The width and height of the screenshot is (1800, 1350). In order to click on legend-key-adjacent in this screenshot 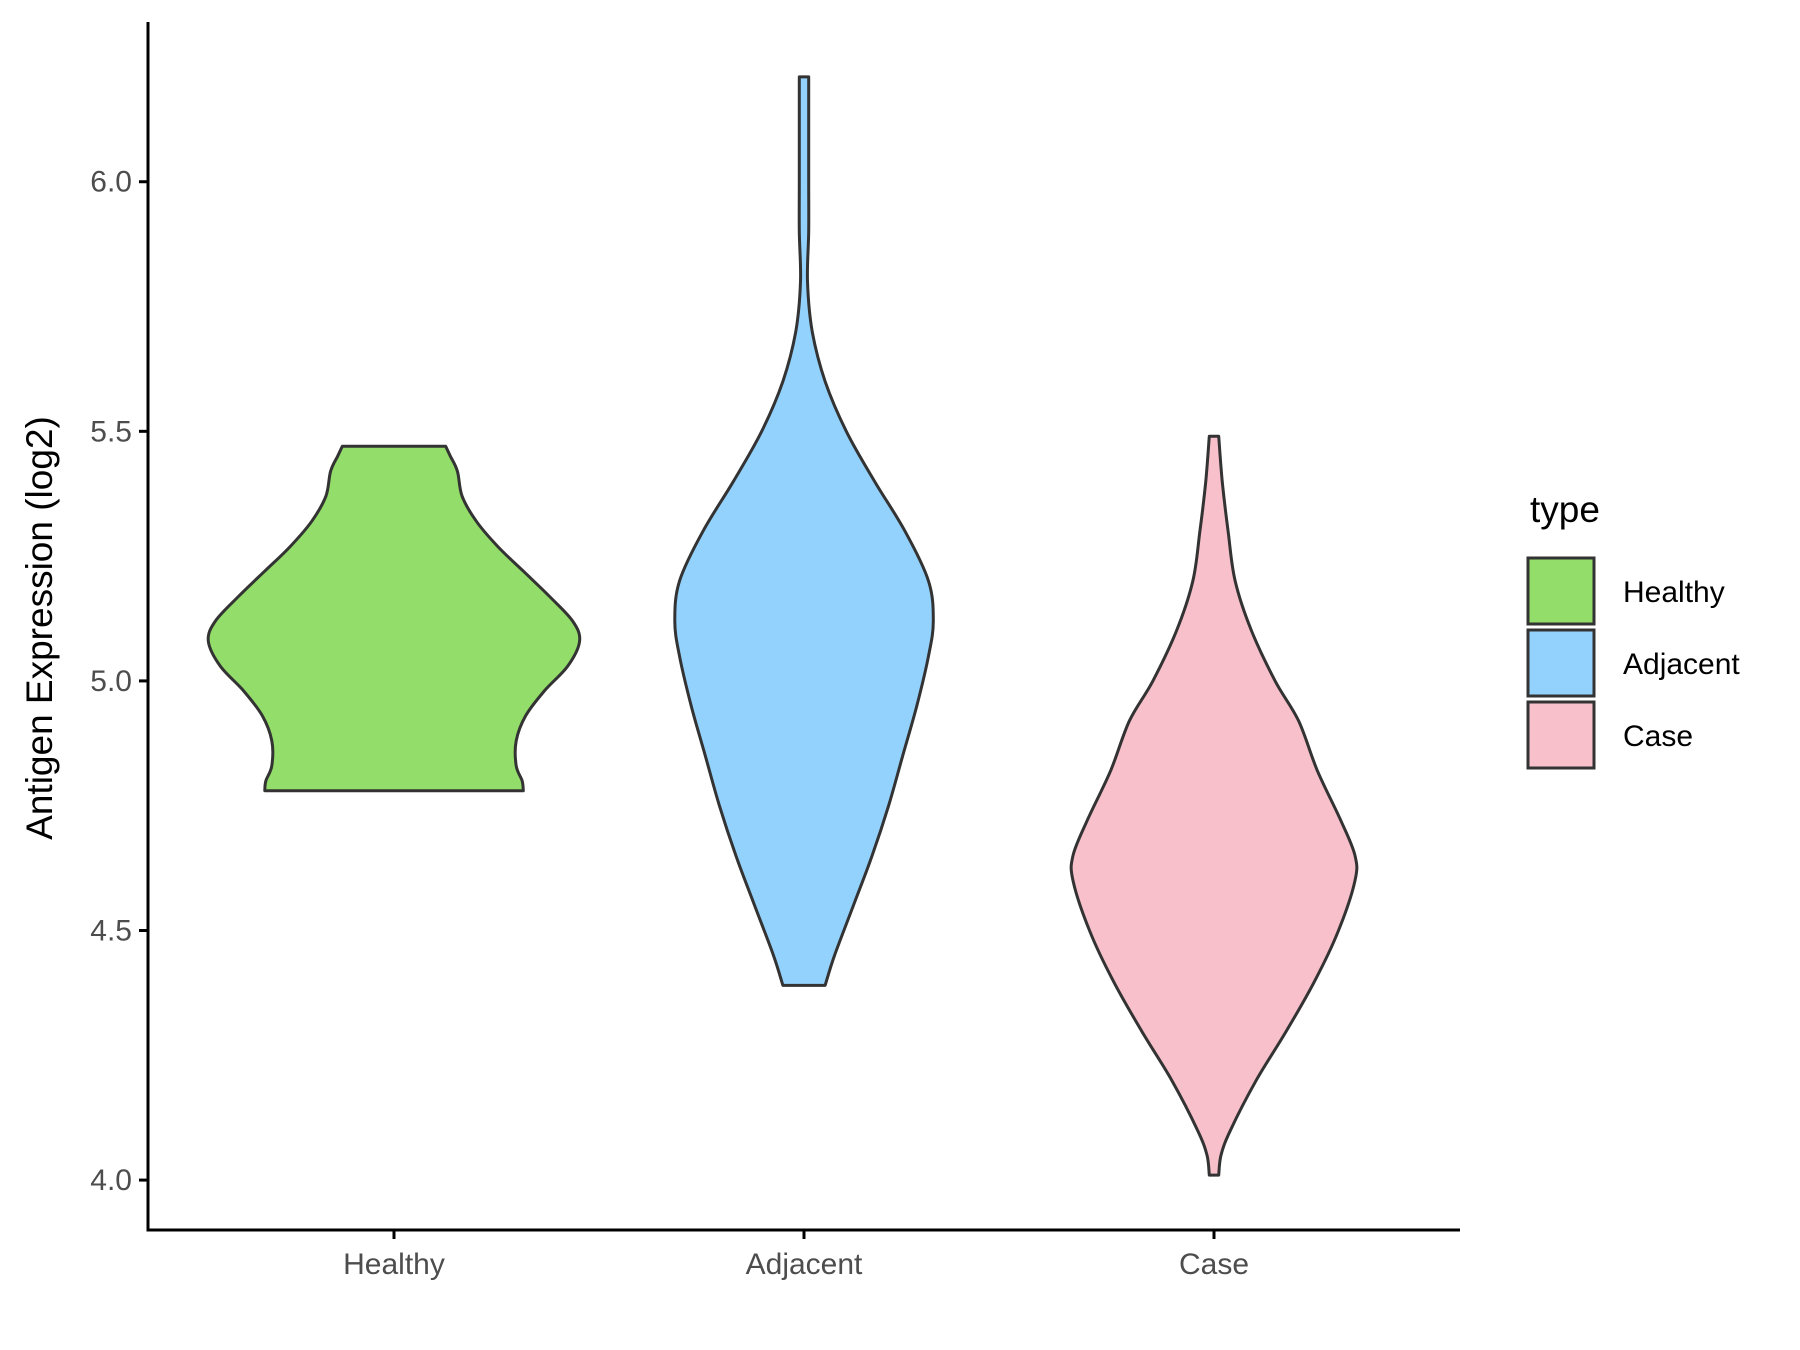, I will do `click(1561, 663)`.